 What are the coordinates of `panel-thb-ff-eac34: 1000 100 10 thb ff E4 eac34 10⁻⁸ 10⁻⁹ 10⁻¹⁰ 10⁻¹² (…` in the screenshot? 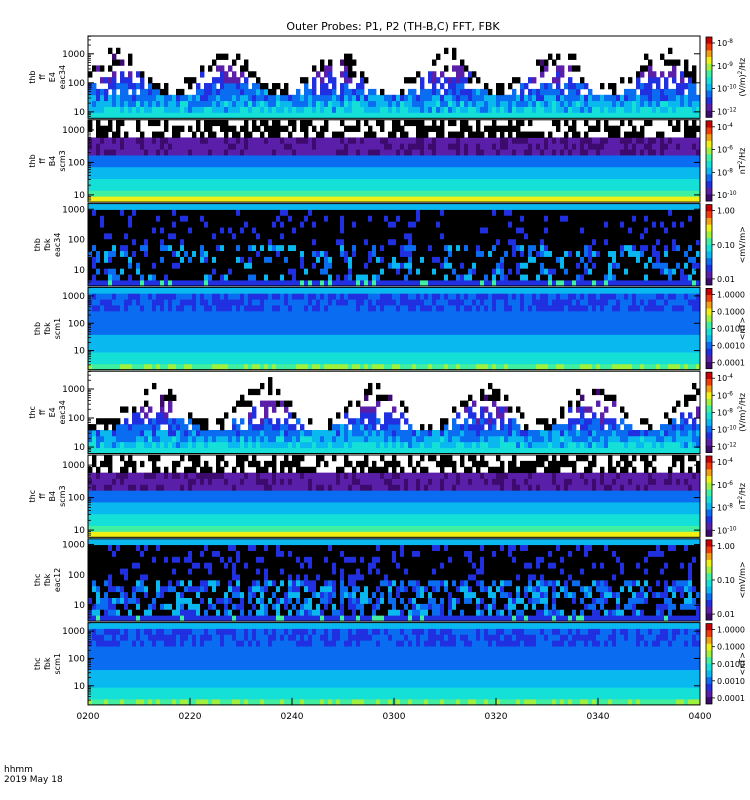 It's located at (387, 77).